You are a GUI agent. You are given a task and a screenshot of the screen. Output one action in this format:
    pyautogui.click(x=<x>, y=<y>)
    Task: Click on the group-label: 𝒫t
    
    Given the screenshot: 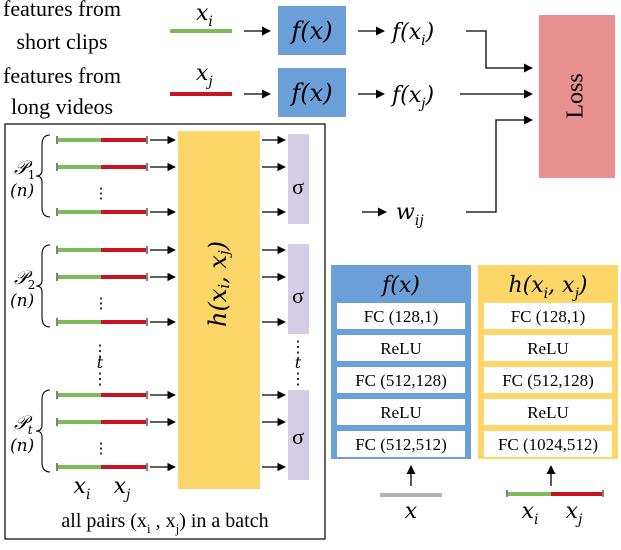 What is the action you would take?
    pyautogui.click(x=23, y=424)
    